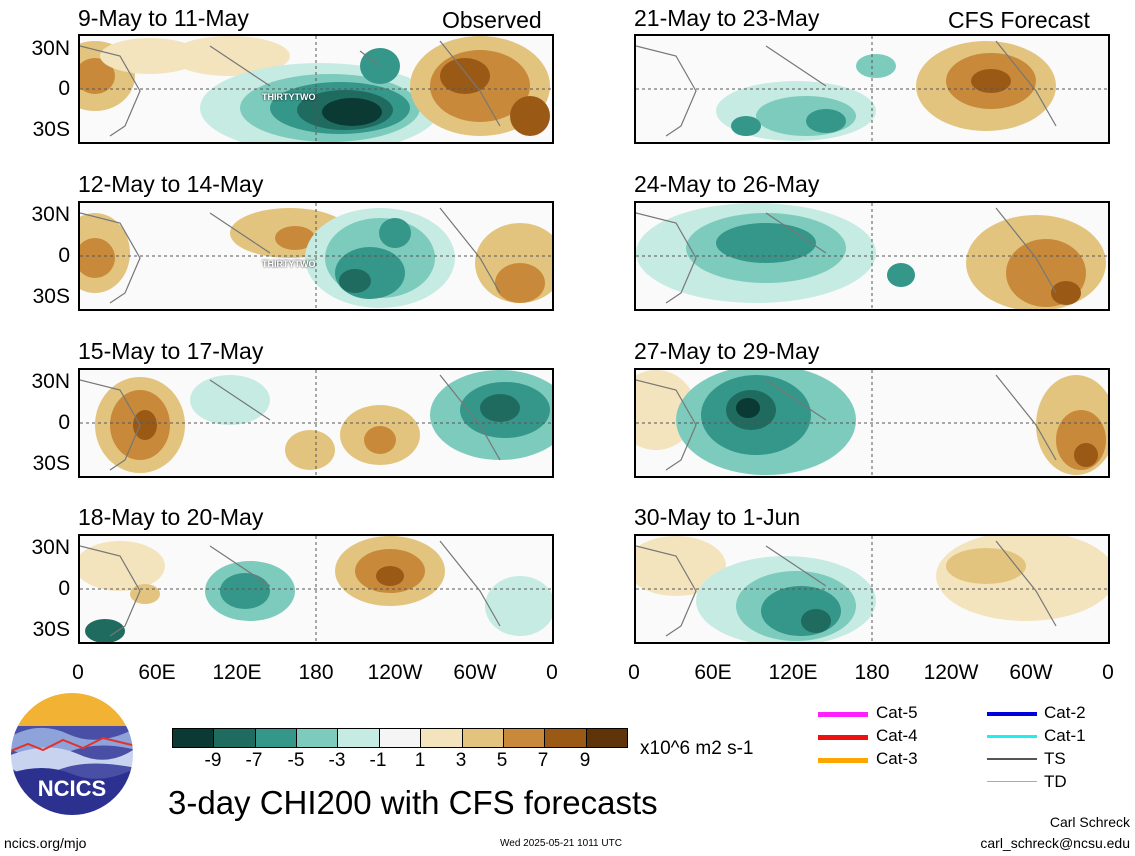 Image resolution: width=1135 pixels, height=856 pixels. Describe the element at coordinates (72, 788) in the screenshot. I see `logo-text: NCICS` at that location.